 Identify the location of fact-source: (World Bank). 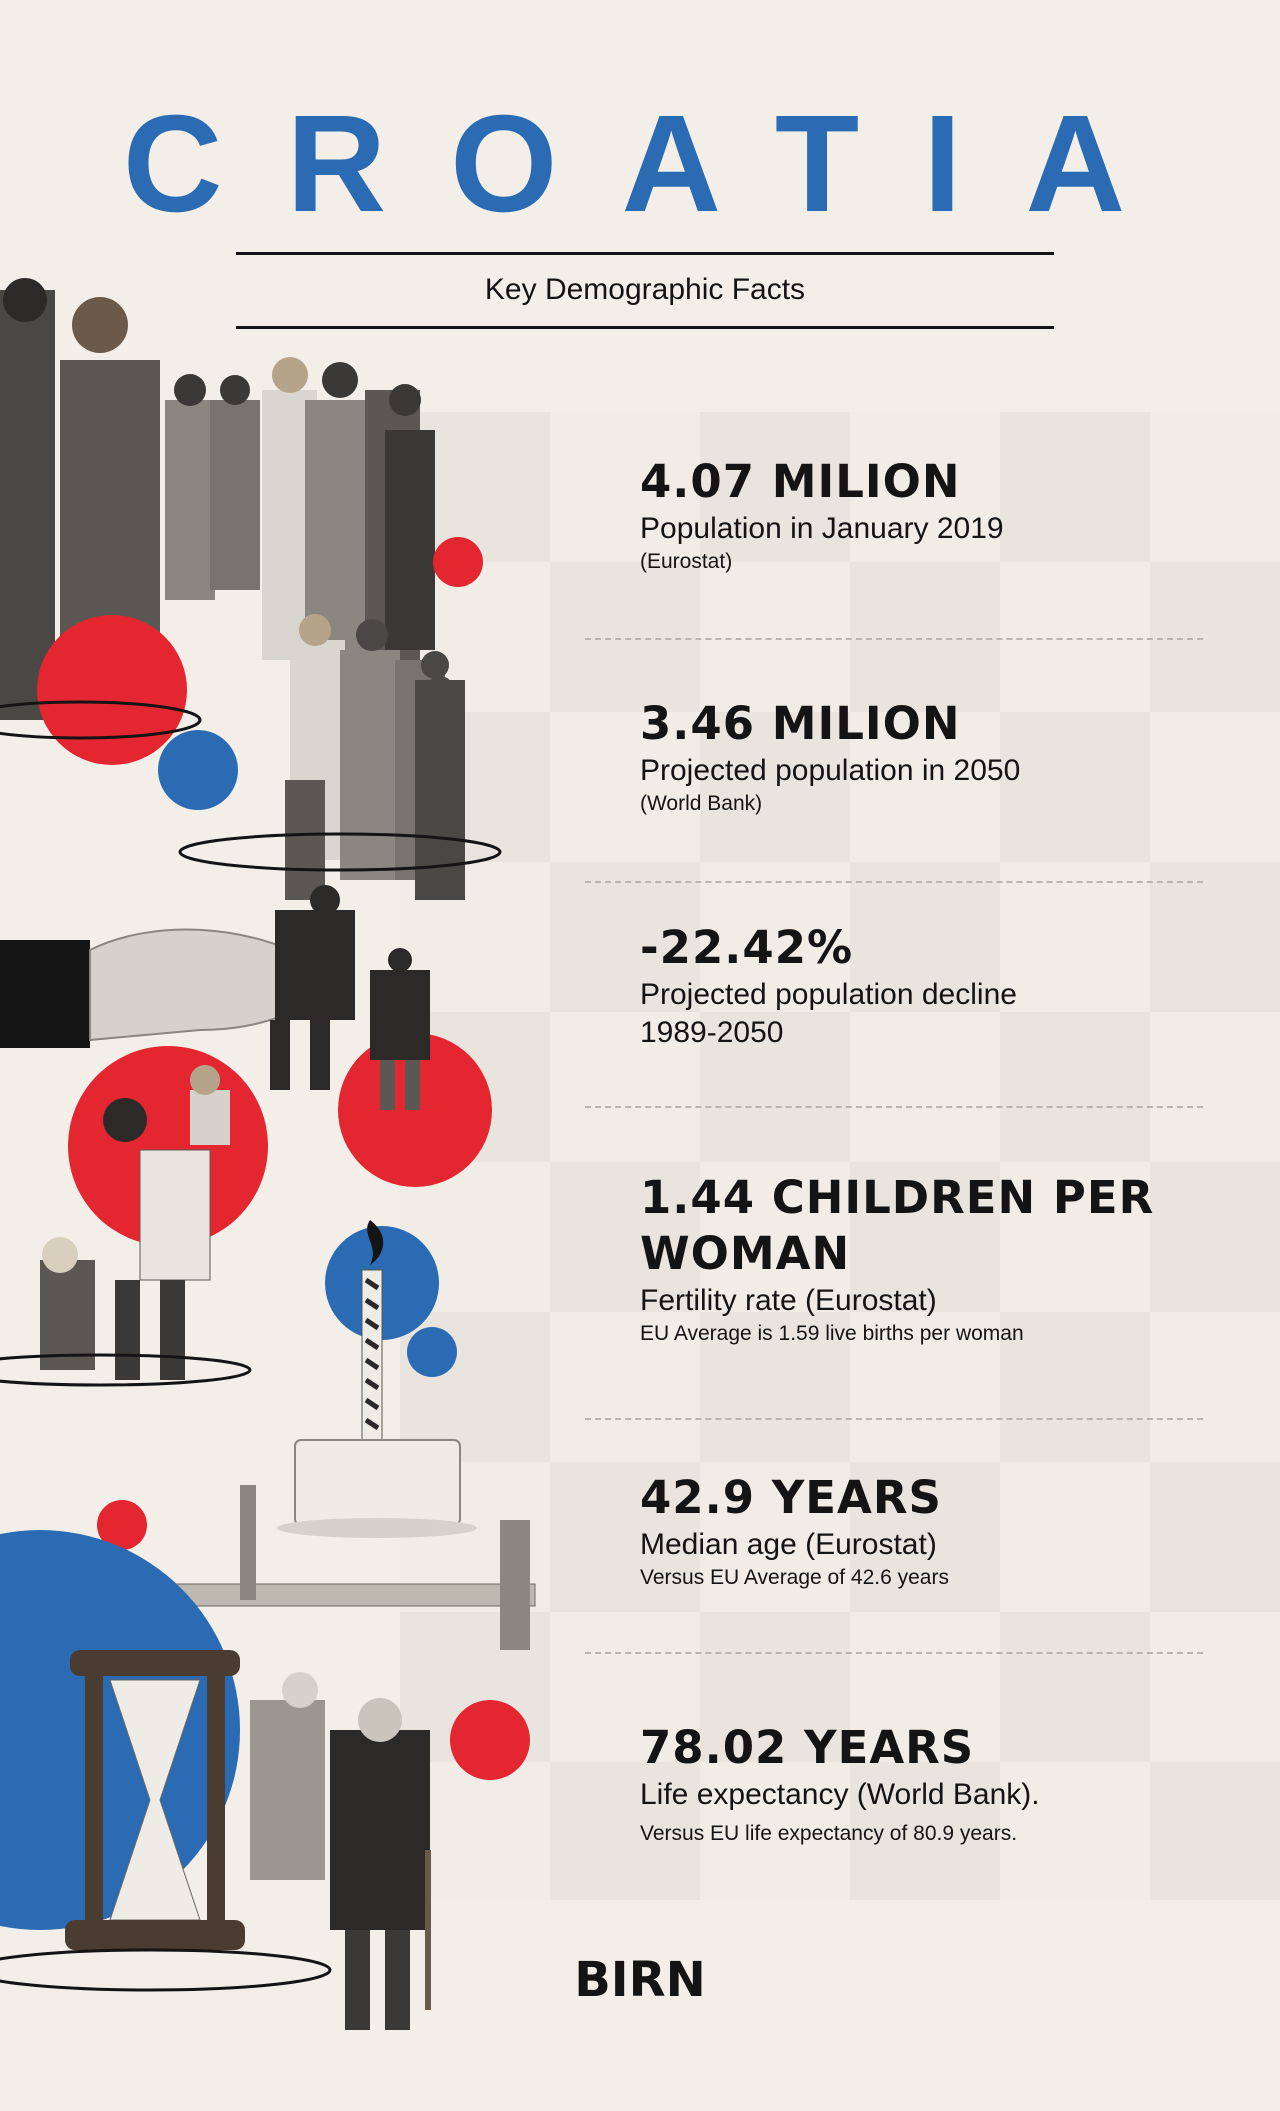
(701, 803).